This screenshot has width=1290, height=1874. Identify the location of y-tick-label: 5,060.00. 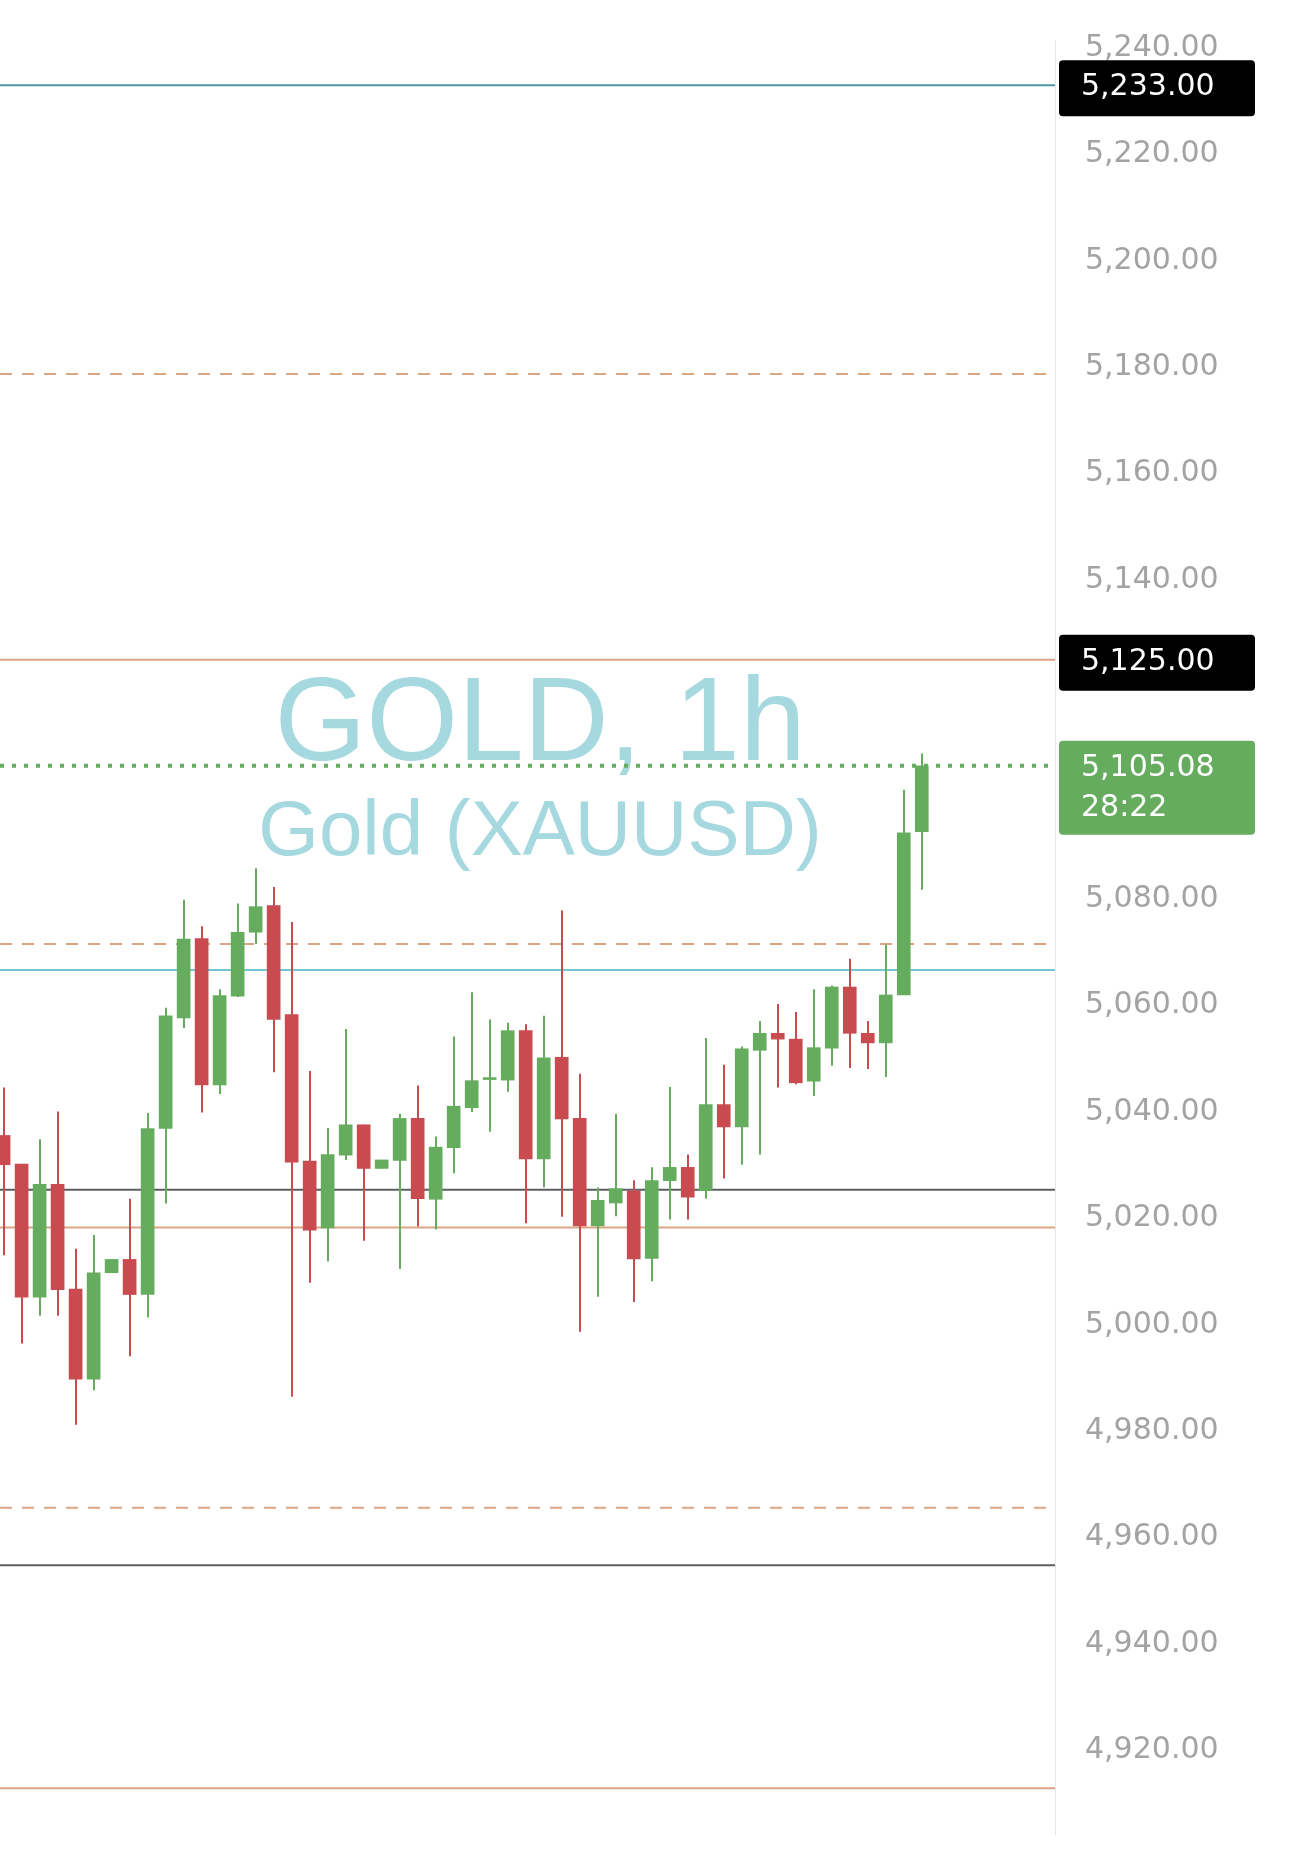
(1152, 1003).